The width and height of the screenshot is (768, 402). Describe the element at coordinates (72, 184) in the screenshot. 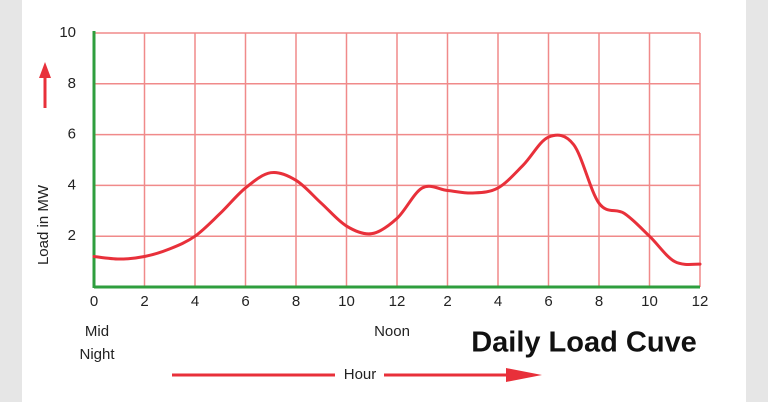

I see `y-tick-label: 4` at that location.